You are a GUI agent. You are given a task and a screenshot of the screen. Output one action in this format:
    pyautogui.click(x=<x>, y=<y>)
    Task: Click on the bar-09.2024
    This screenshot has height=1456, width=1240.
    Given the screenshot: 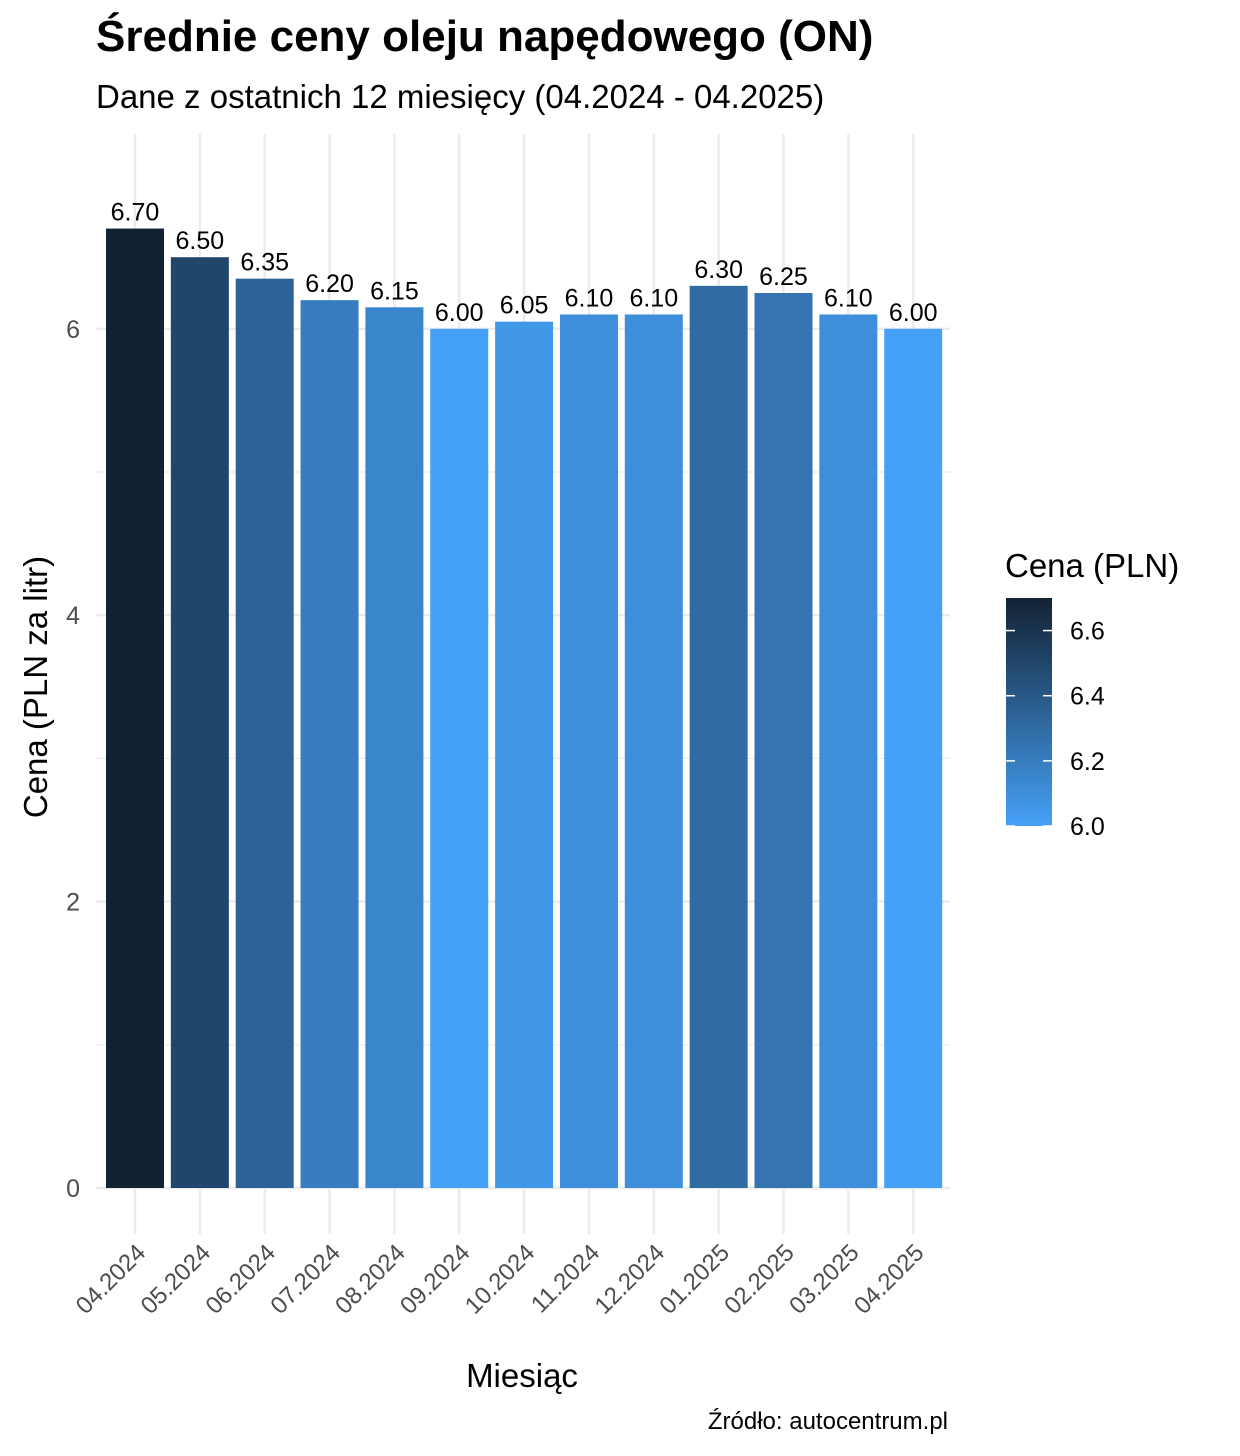 What is the action you would take?
    pyautogui.click(x=459, y=758)
    